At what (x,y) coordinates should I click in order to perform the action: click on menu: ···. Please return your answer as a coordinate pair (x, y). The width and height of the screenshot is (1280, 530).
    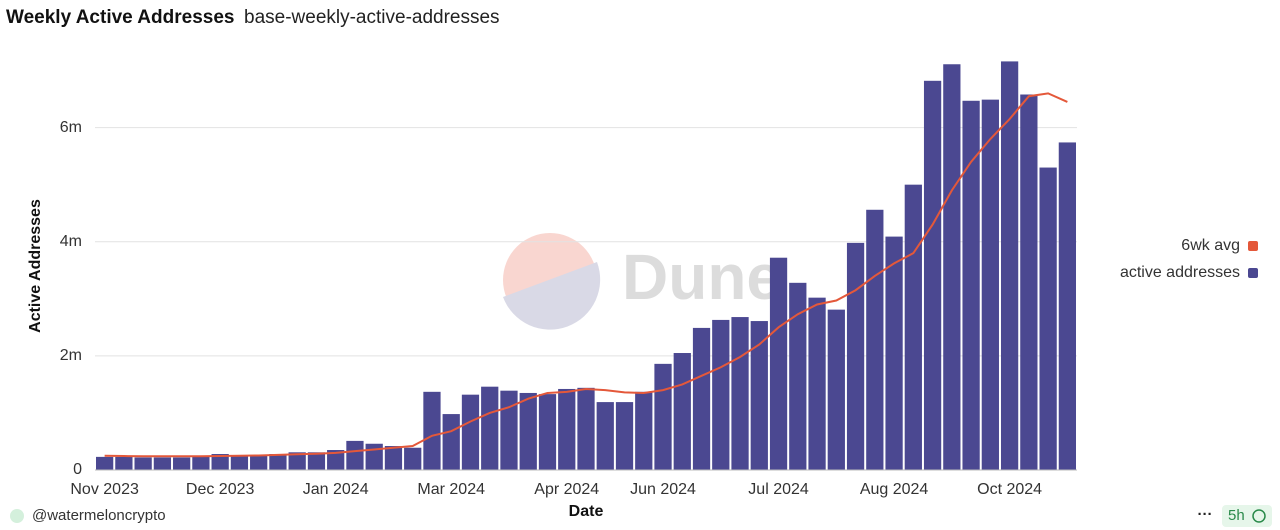
    Looking at the image, I should click on (1205, 514).